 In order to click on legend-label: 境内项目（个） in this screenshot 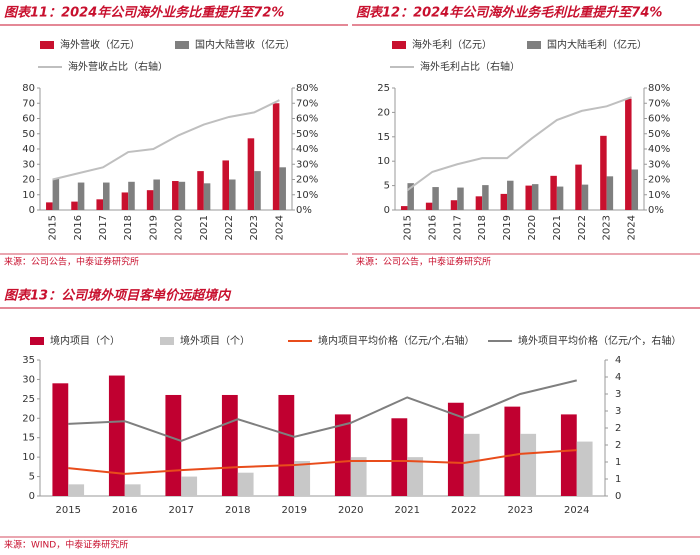, I will do `click(85, 340)`.